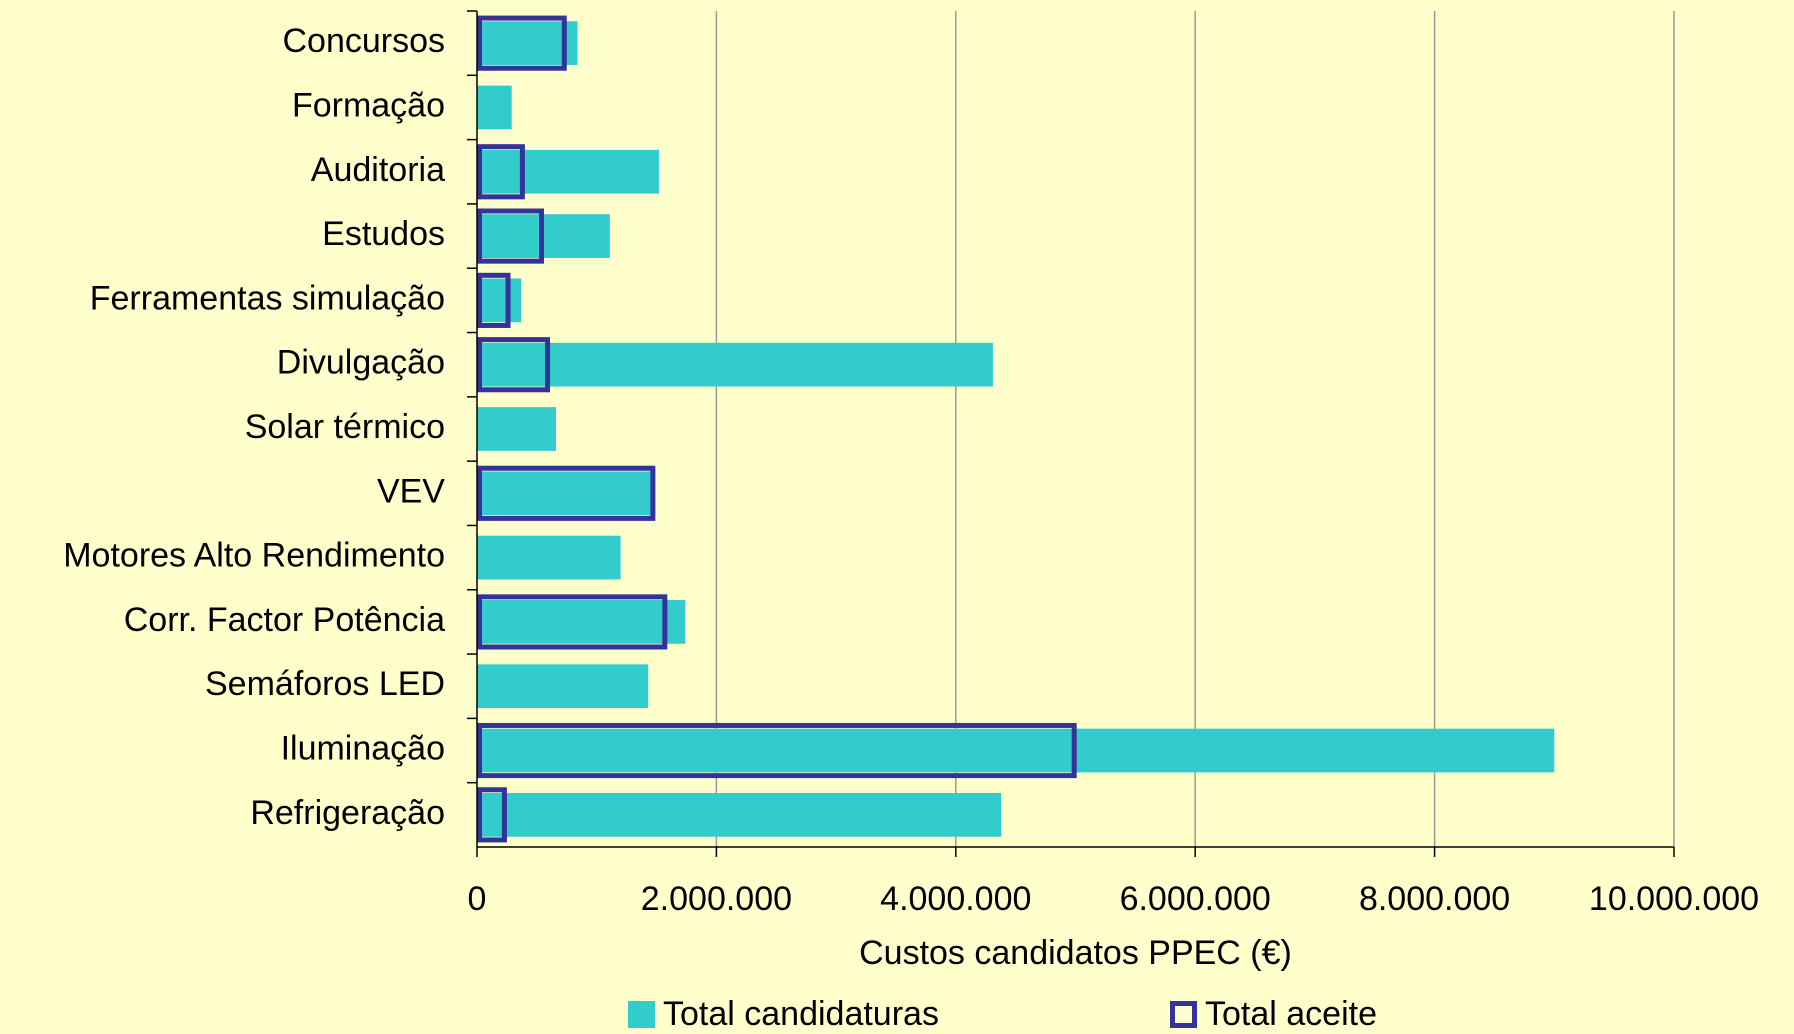  Describe the element at coordinates (378, 170) in the screenshot. I see `y-tick-label: Auditoria` at that location.